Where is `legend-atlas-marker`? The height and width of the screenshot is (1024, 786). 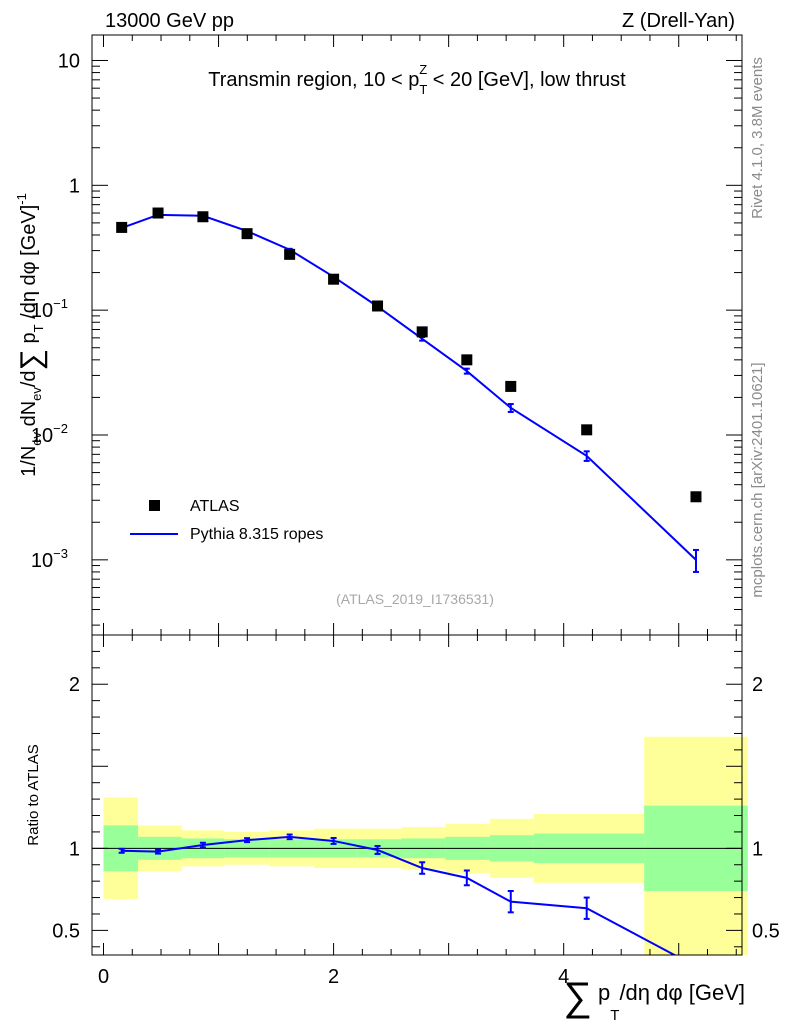 legend-atlas-marker is located at coordinates (154, 505).